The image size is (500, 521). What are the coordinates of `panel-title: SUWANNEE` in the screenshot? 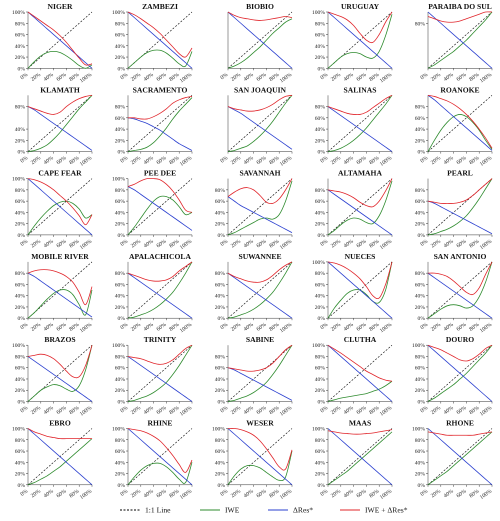 It's located at (259, 256).